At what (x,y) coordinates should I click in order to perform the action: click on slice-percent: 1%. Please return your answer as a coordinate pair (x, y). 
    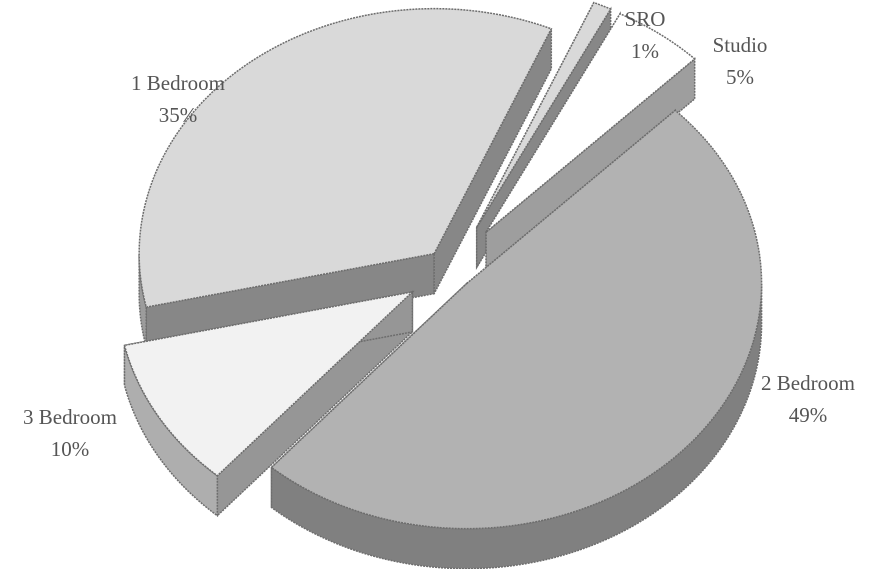
    Looking at the image, I should click on (645, 51).